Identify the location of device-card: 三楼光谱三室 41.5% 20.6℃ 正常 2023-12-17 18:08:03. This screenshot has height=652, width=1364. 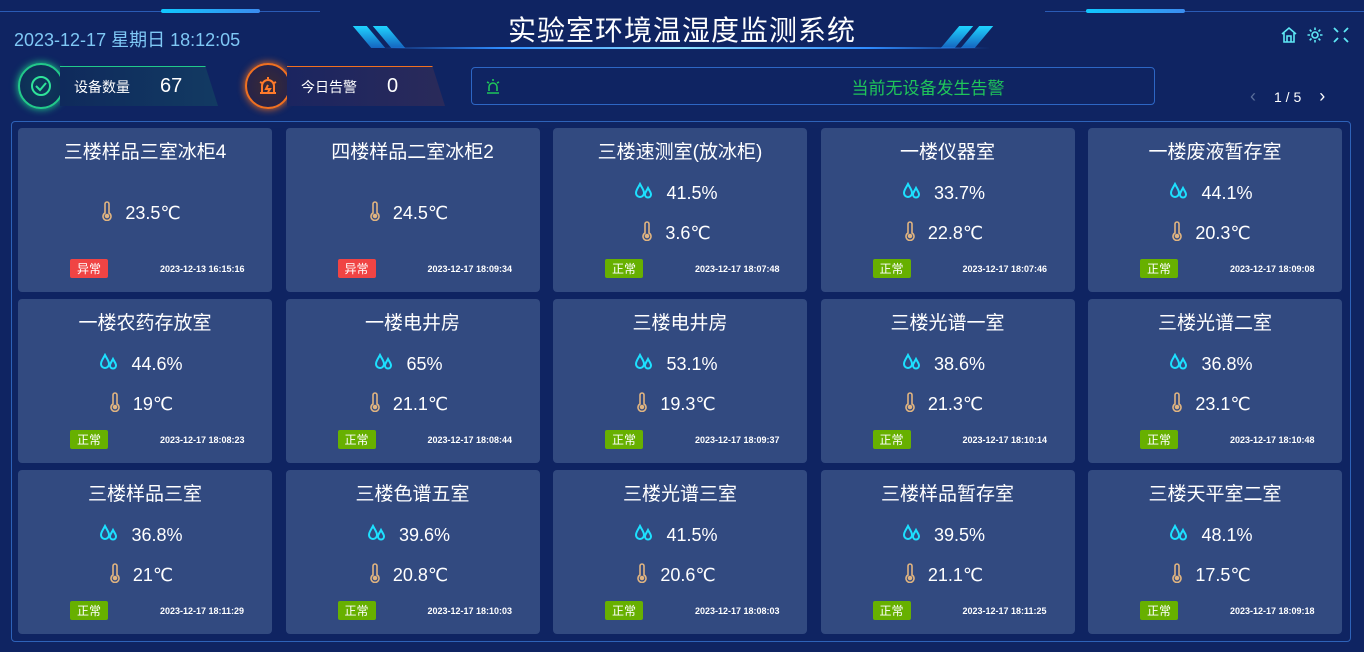
(680, 552).